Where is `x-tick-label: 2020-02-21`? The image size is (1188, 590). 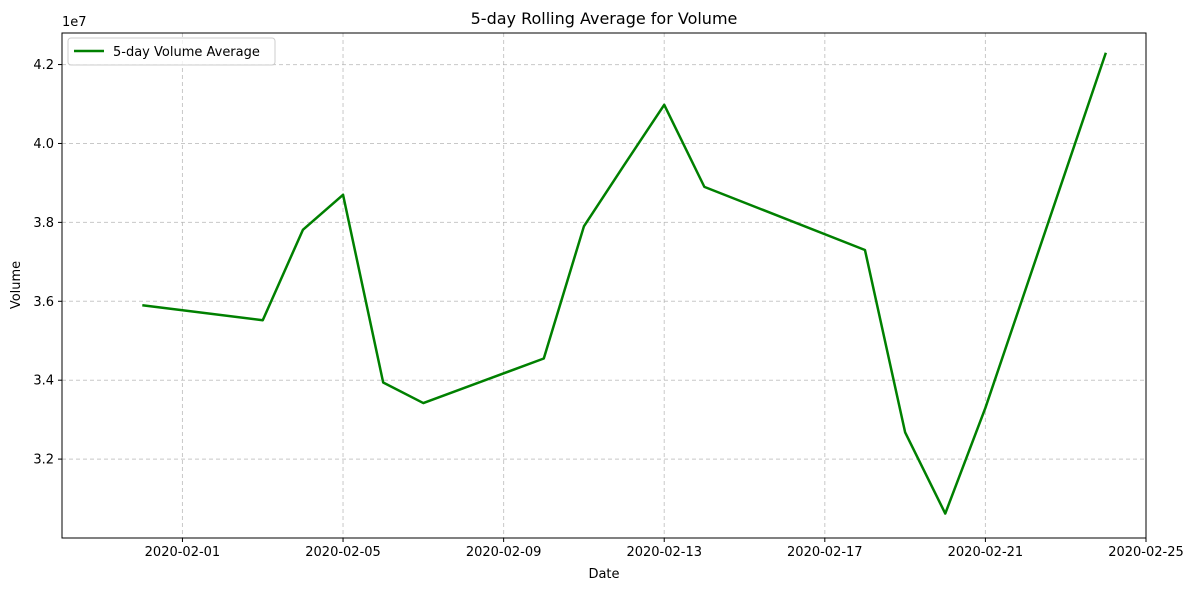 x-tick-label: 2020-02-21 is located at coordinates (986, 552).